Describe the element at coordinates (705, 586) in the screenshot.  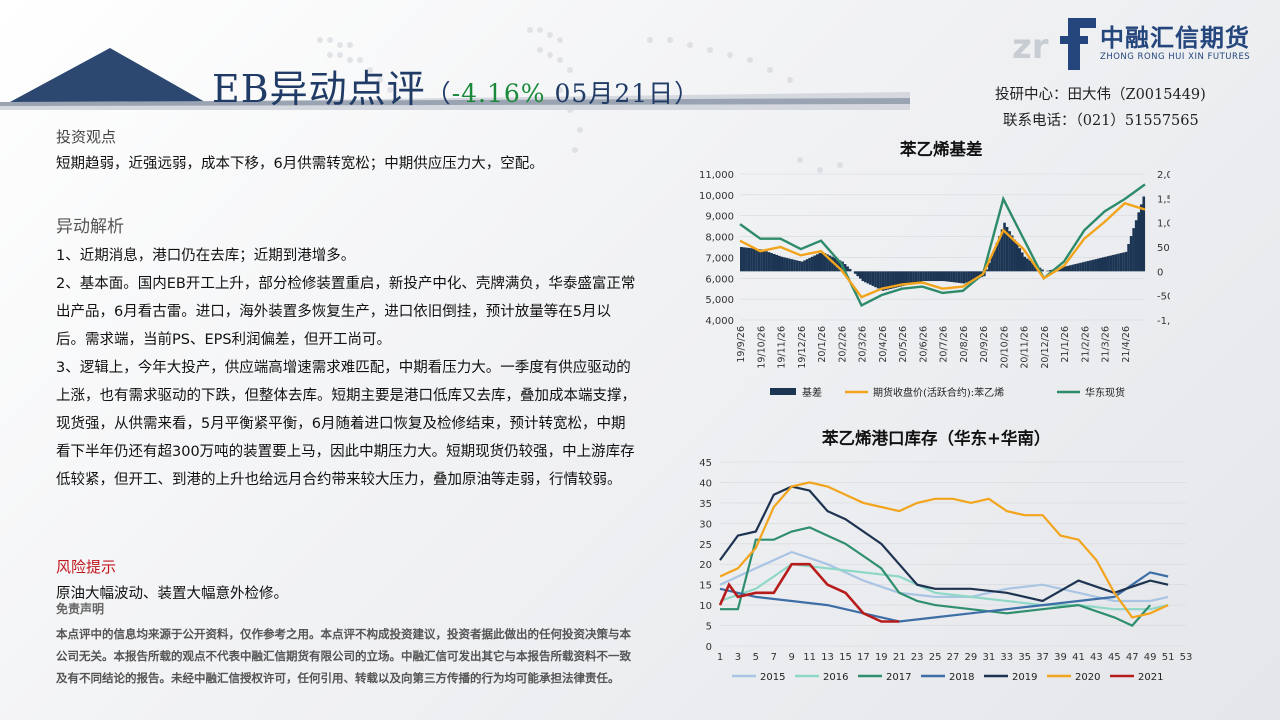
I see `y-tick-label: 15` at that location.